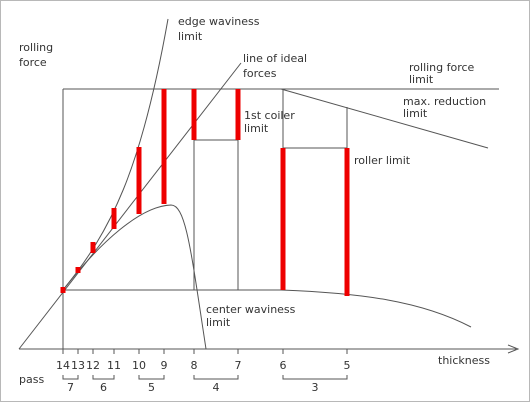 The height and width of the screenshot is (402, 530). I want to click on center-waviness-curve, so click(267, 308).